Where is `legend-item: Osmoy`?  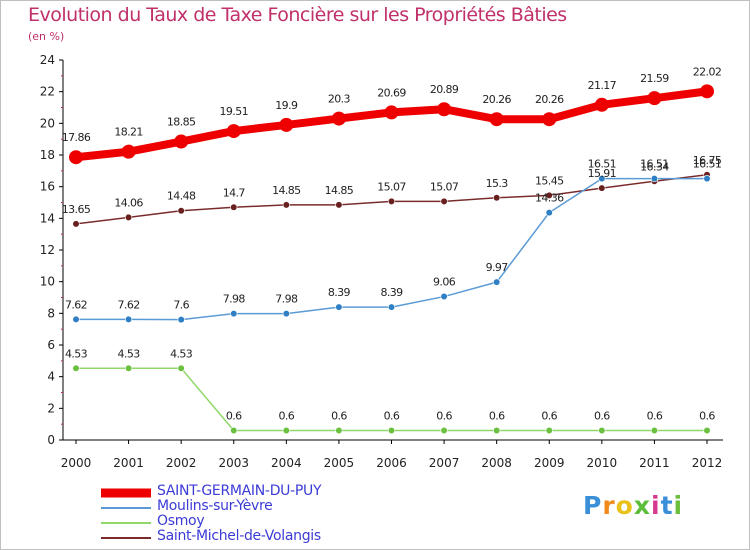 legend-item: Osmoy is located at coordinates (281, 521).